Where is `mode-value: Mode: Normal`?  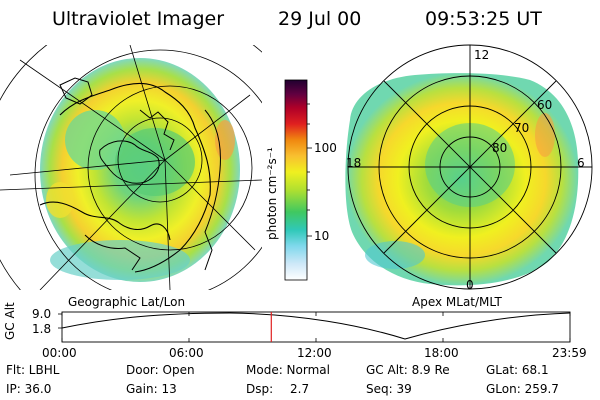
mode-value: Mode: Normal is located at coordinates (288, 370).